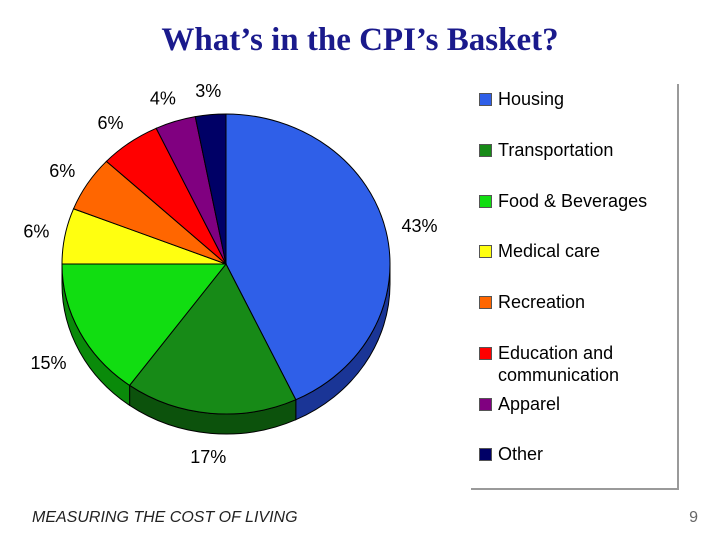  What do you see at coordinates (485, 251) in the screenshot?
I see `legend-swatch-medical-care` at bounding box center [485, 251].